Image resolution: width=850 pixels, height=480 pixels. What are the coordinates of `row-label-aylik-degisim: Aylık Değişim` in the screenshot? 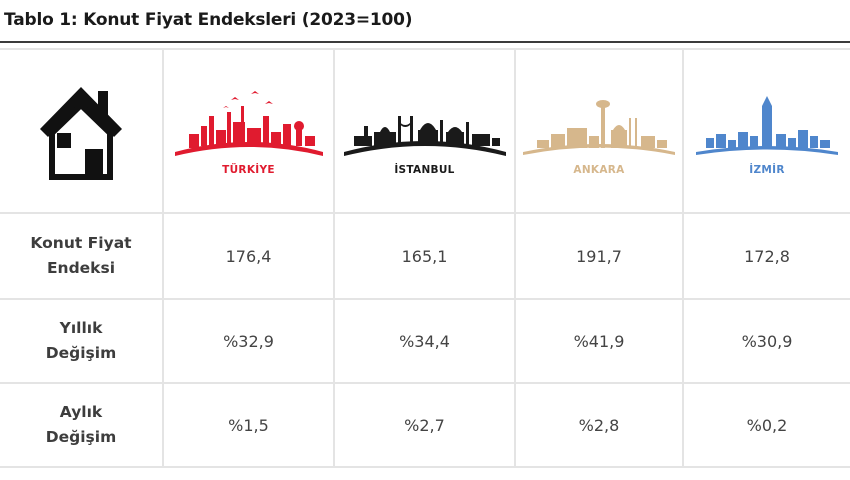 It's located at (82, 426).